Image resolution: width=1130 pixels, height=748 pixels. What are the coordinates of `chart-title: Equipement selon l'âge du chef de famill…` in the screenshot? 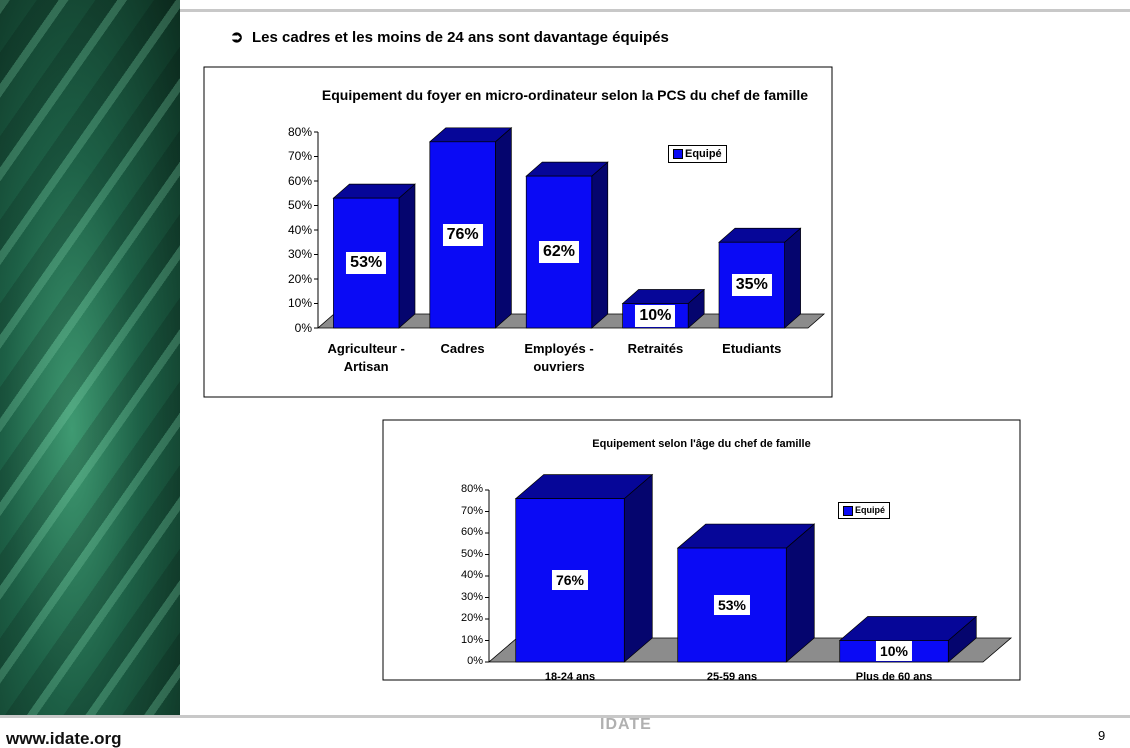 It's located at (701, 444).